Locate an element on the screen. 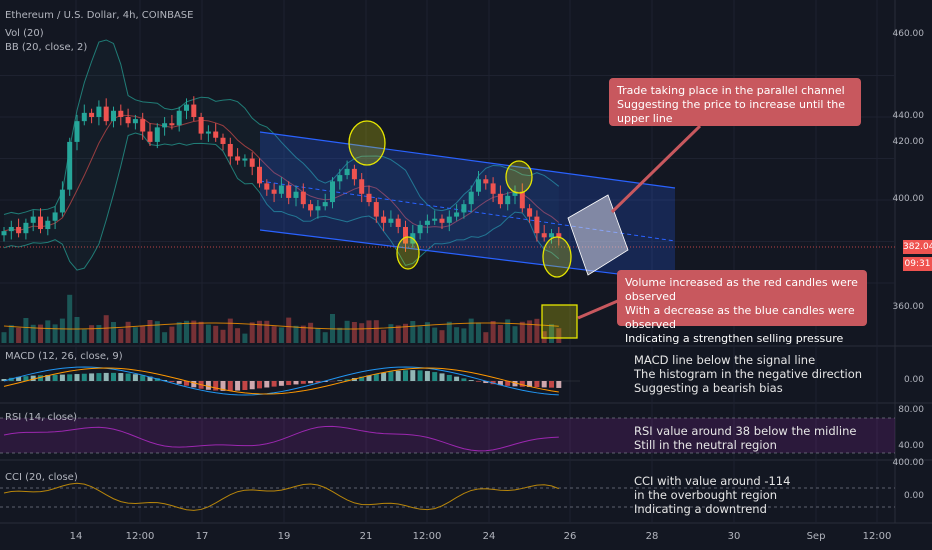 The width and height of the screenshot is (932, 550). time-tick: Sep is located at coordinates (816, 536).